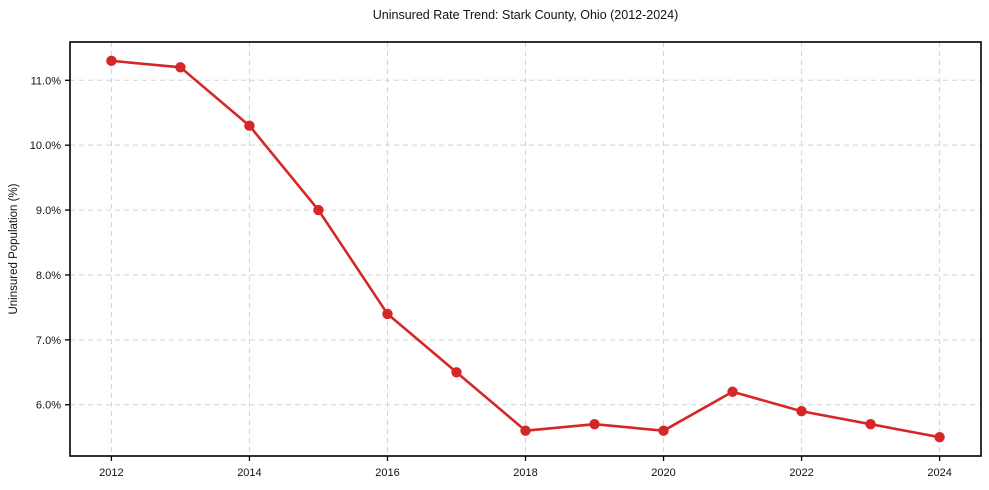  Describe the element at coordinates (387, 314) in the screenshot. I see `data-point-2016` at that location.